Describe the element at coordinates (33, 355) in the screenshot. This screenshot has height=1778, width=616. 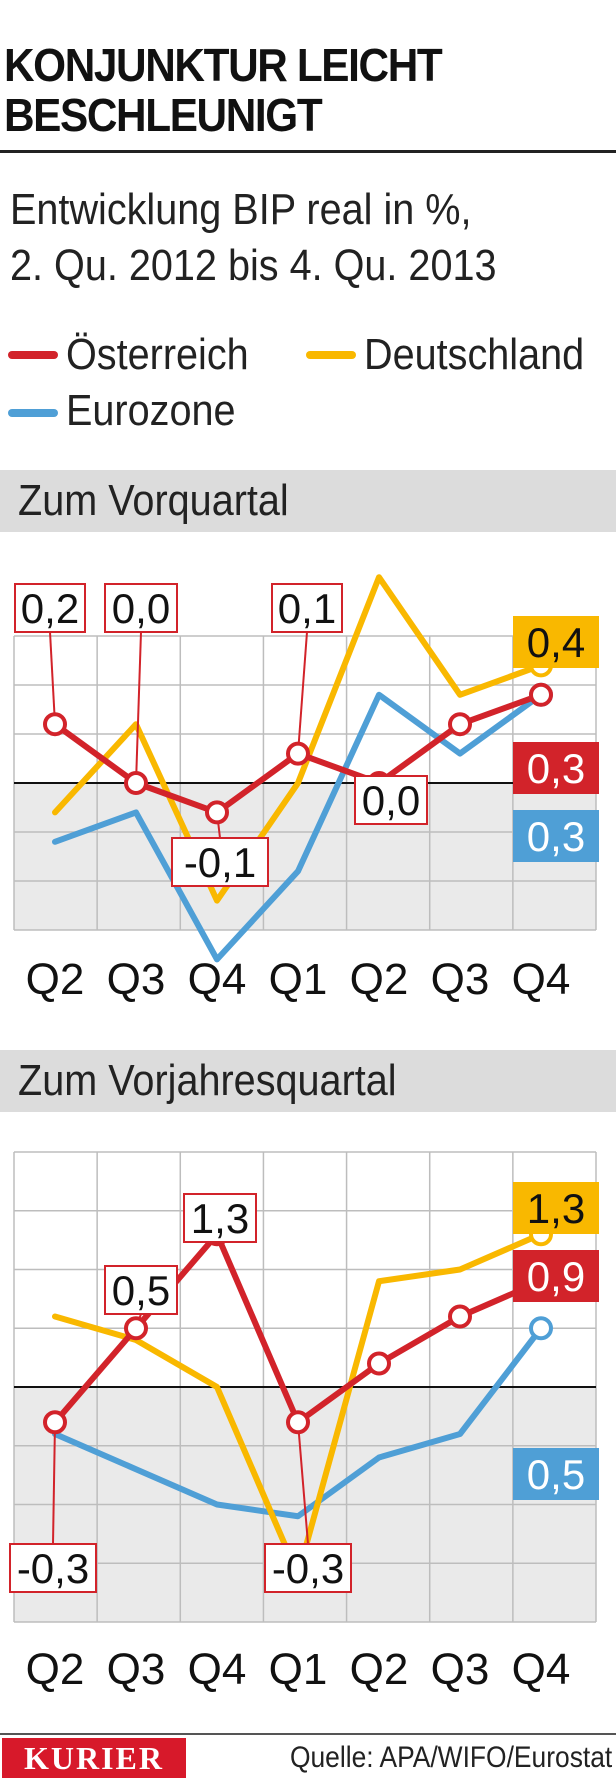
I see `legend-swatch-austria` at that location.